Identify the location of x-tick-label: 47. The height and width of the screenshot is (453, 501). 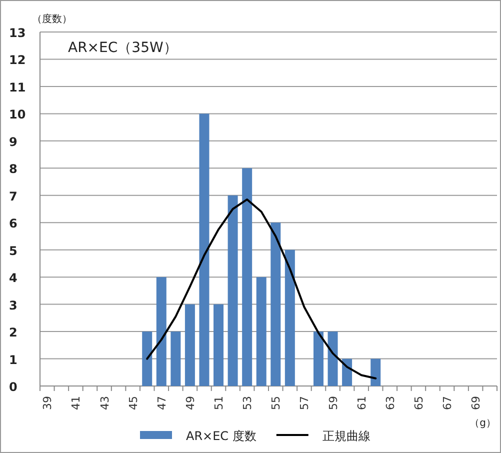
(161, 403).